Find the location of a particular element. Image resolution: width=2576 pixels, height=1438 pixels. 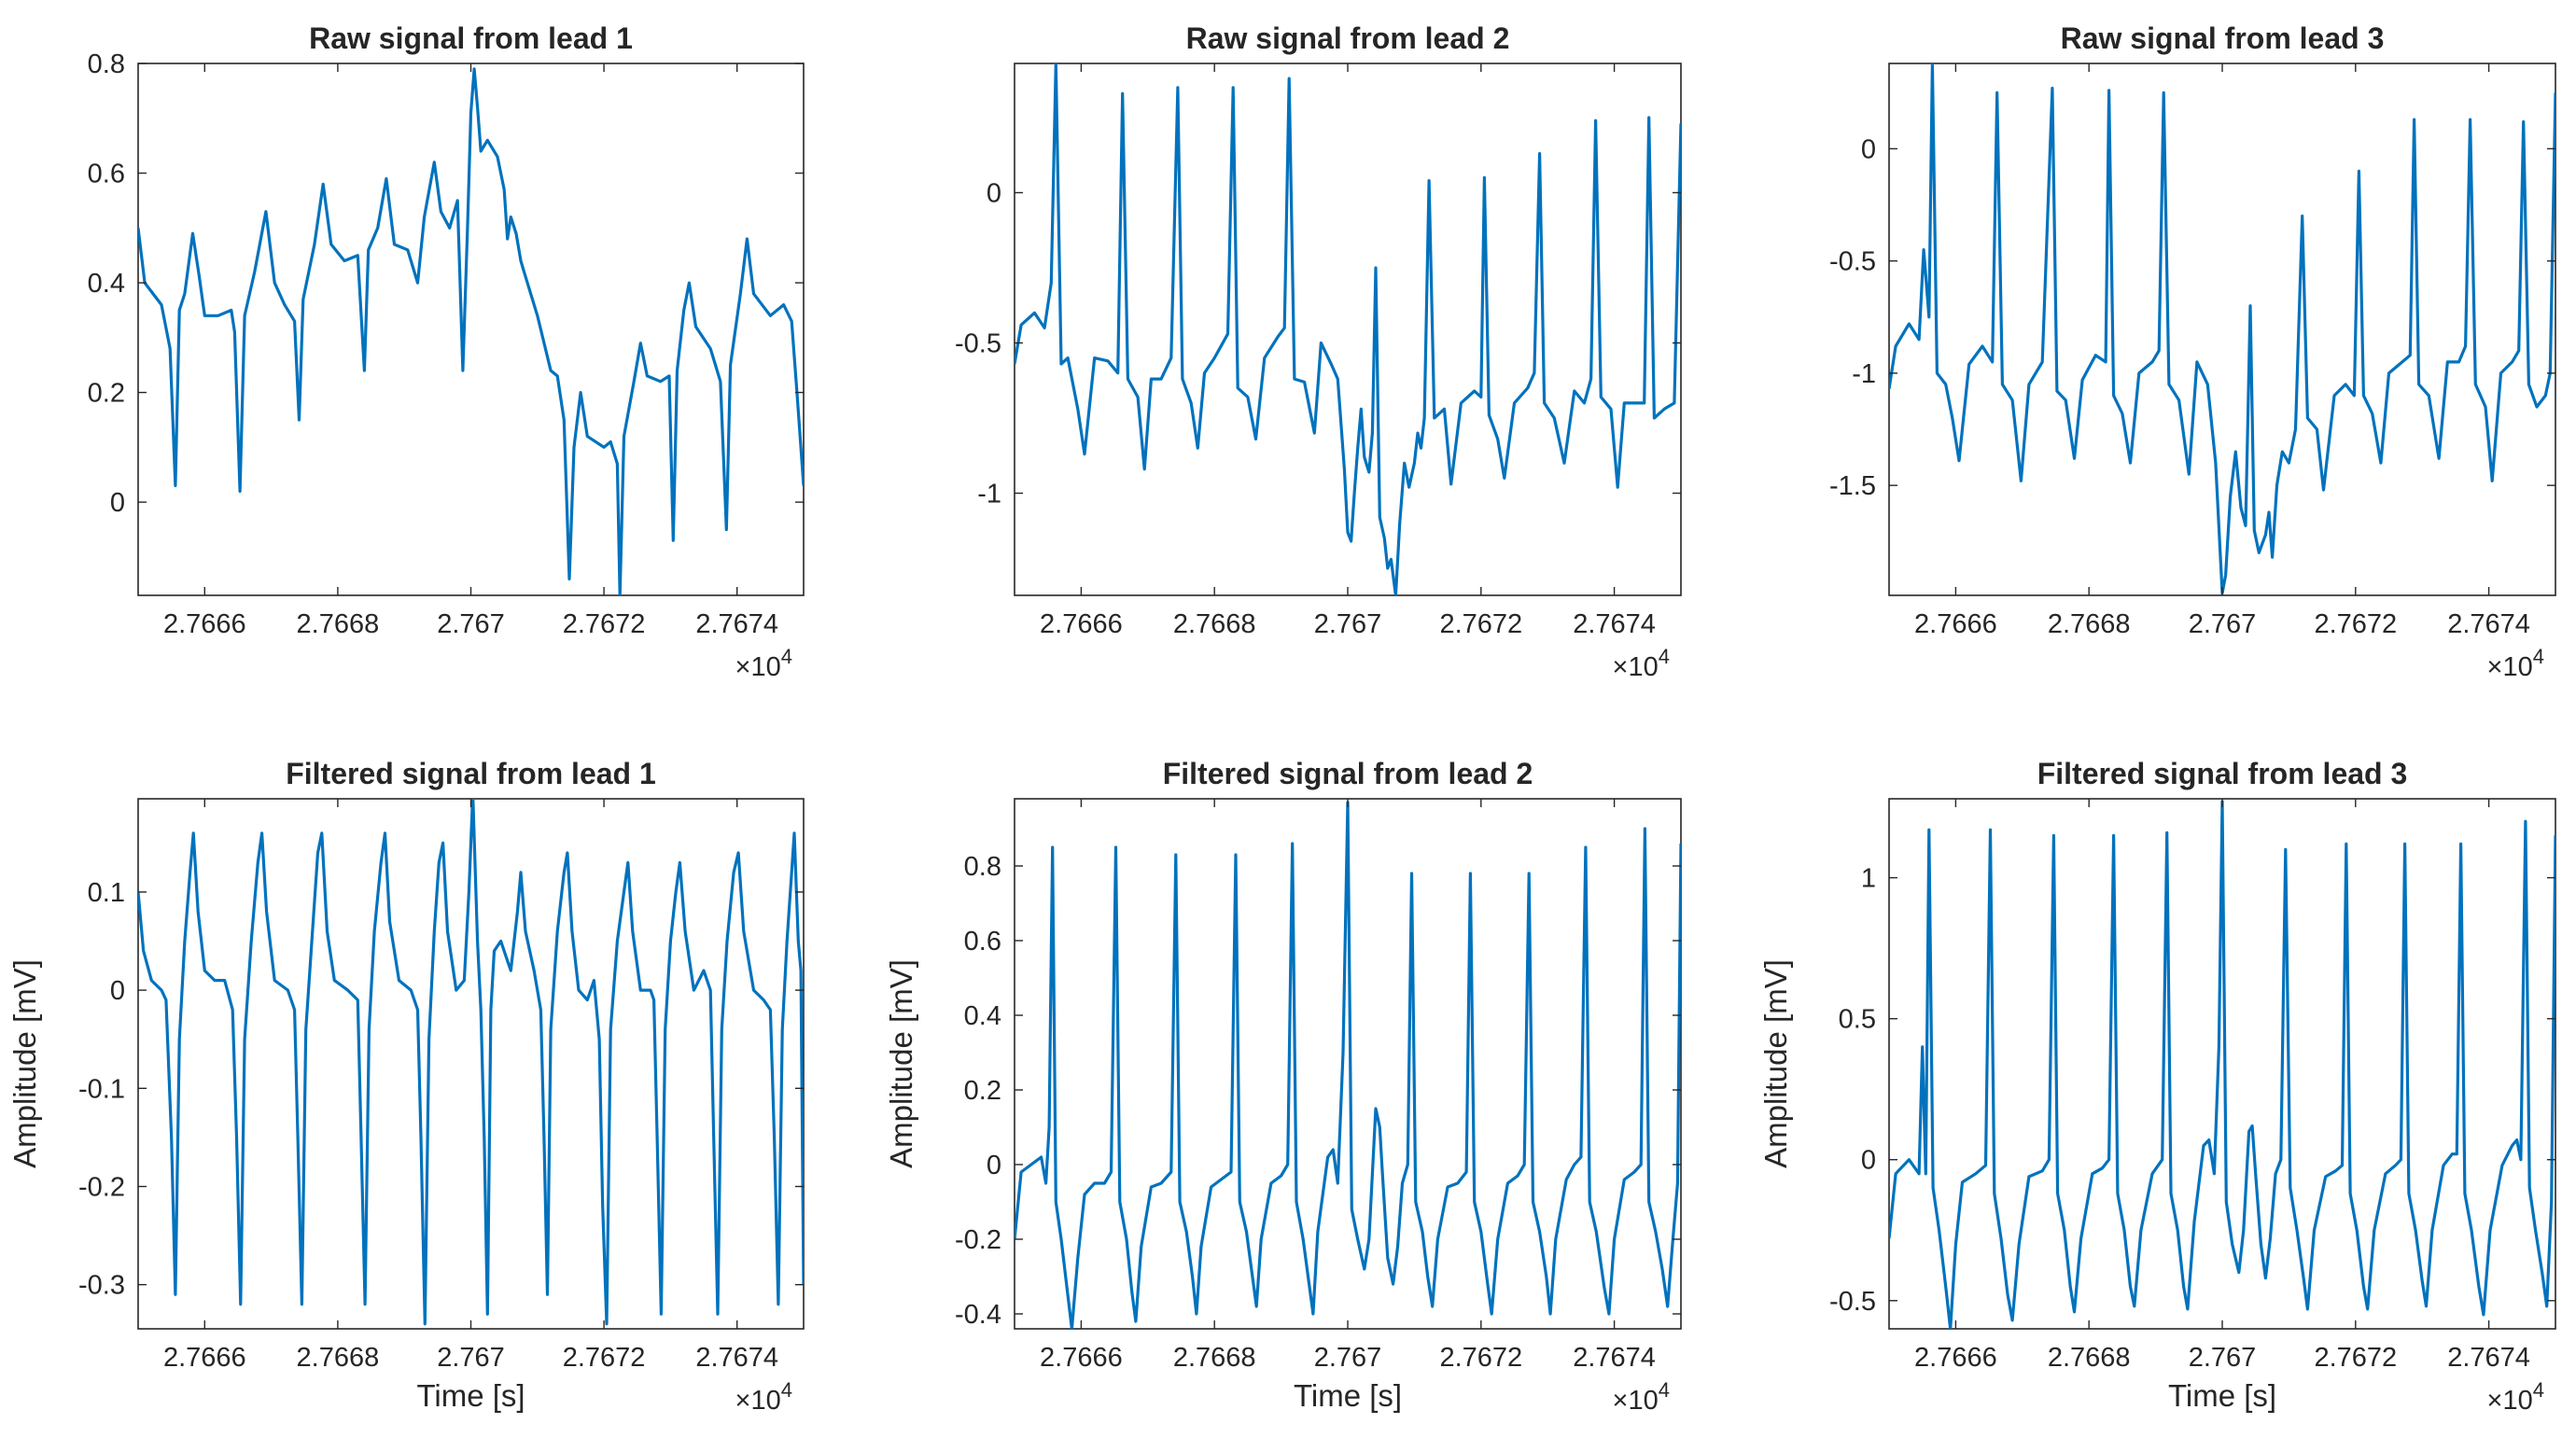

y-tick-label: -0.2 is located at coordinates (101, 1187).